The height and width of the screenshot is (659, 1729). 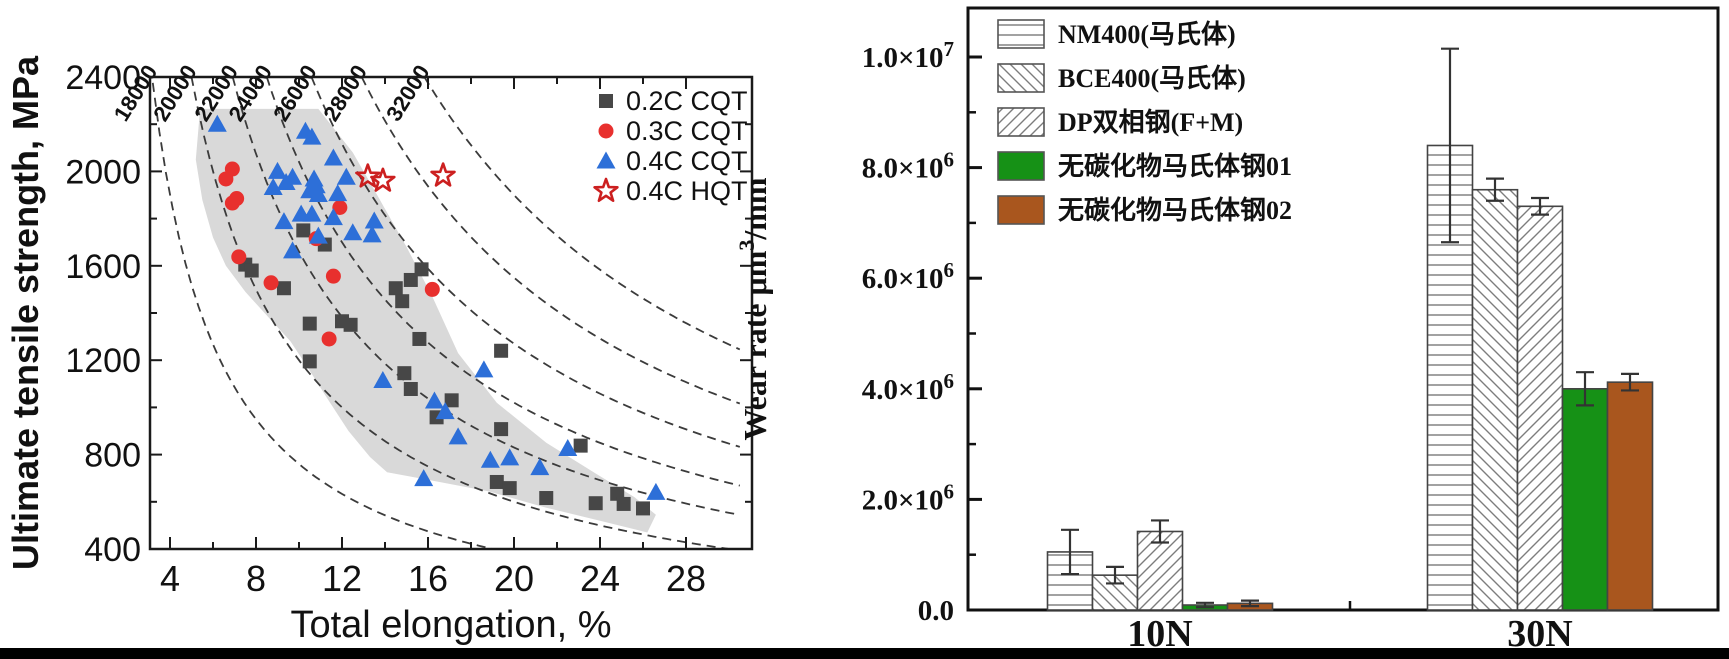 What do you see at coordinates (908, 497) in the screenshot?
I see `y-tick-label: 2.0×10⁶` at bounding box center [908, 497].